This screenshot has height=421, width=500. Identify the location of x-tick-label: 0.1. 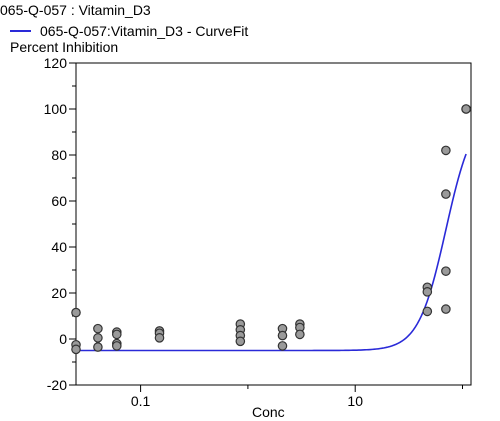
(141, 401).